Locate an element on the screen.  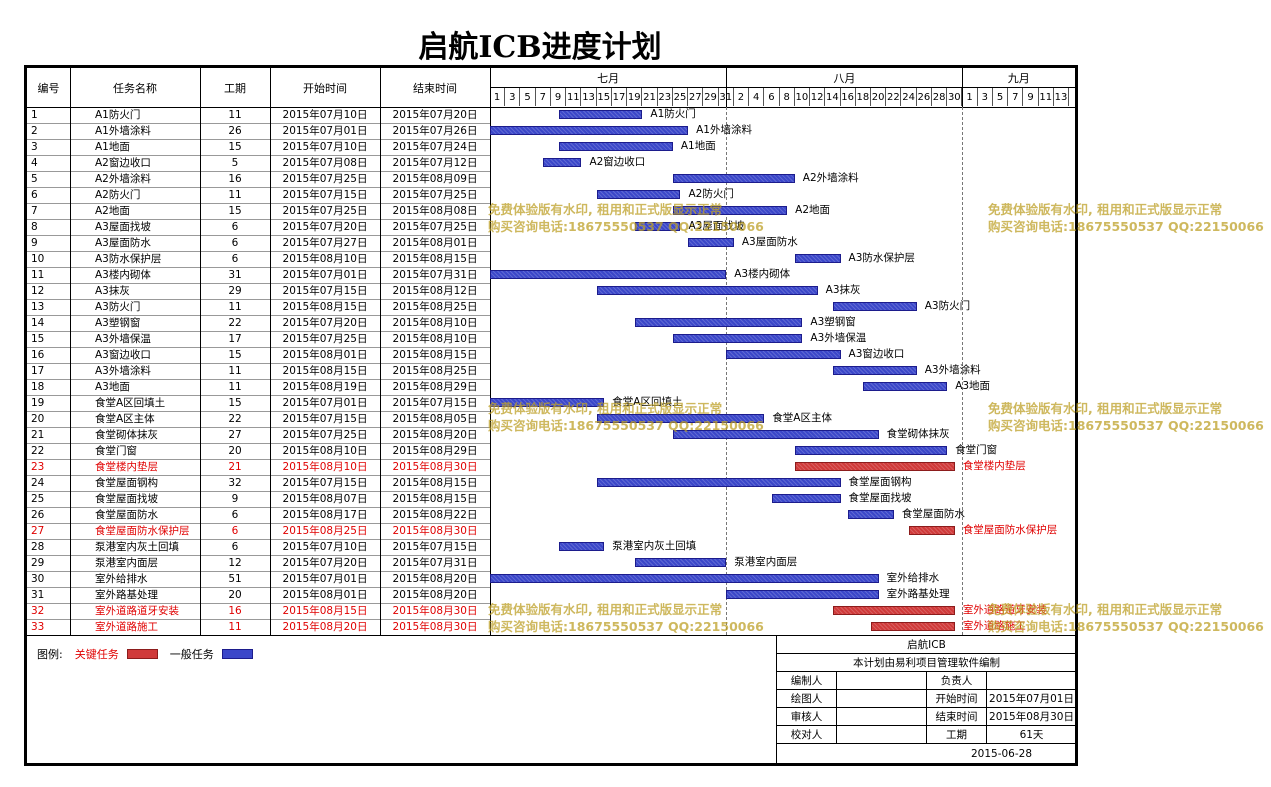
task-dur-cell: 9 is located at coordinates (235, 499).